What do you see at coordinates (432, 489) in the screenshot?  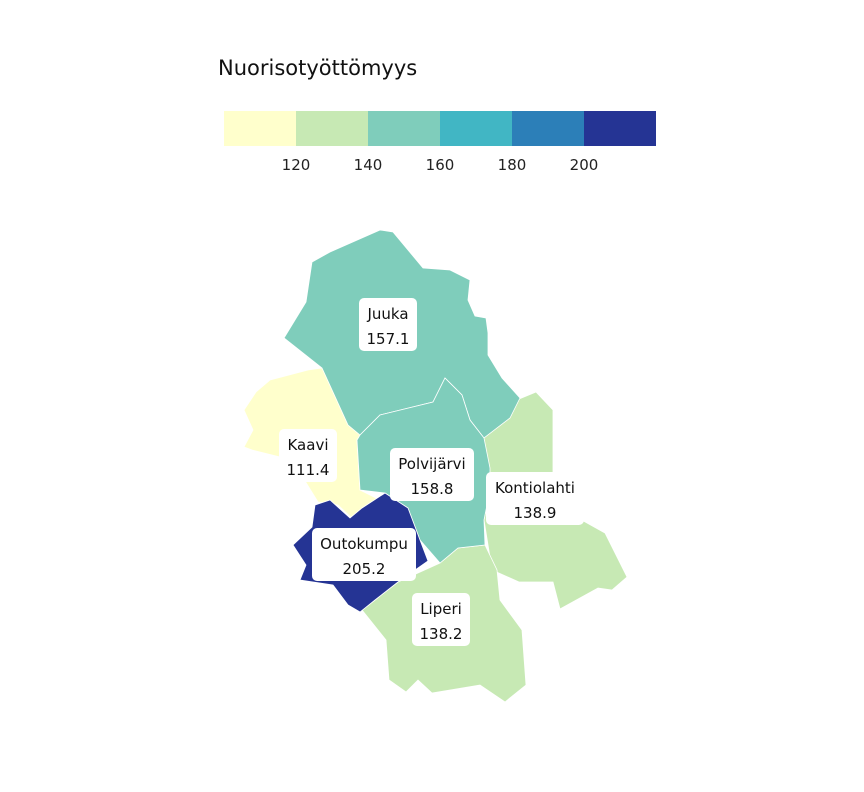 I see `label-polvijarvi-value: 158.8` at bounding box center [432, 489].